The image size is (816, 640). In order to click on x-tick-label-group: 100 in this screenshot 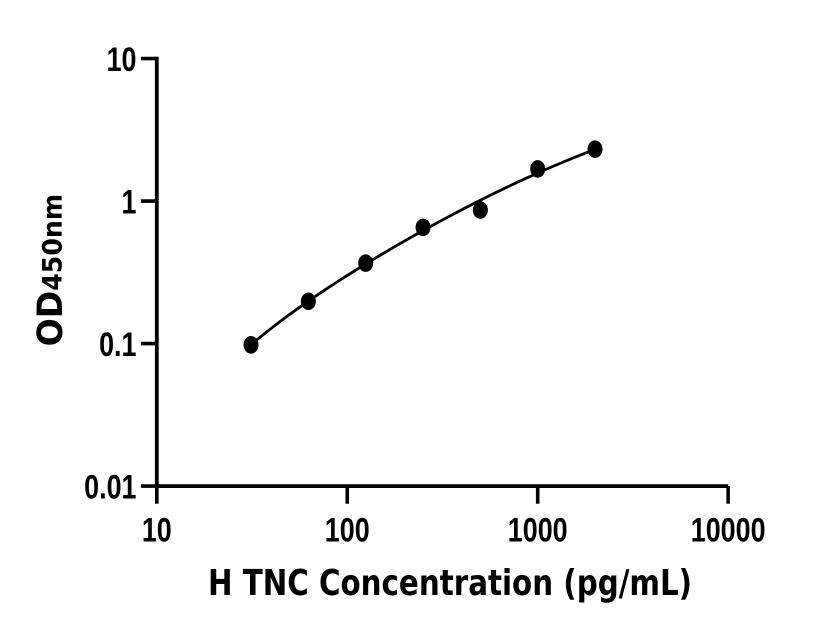, I will do `click(347, 529)`.